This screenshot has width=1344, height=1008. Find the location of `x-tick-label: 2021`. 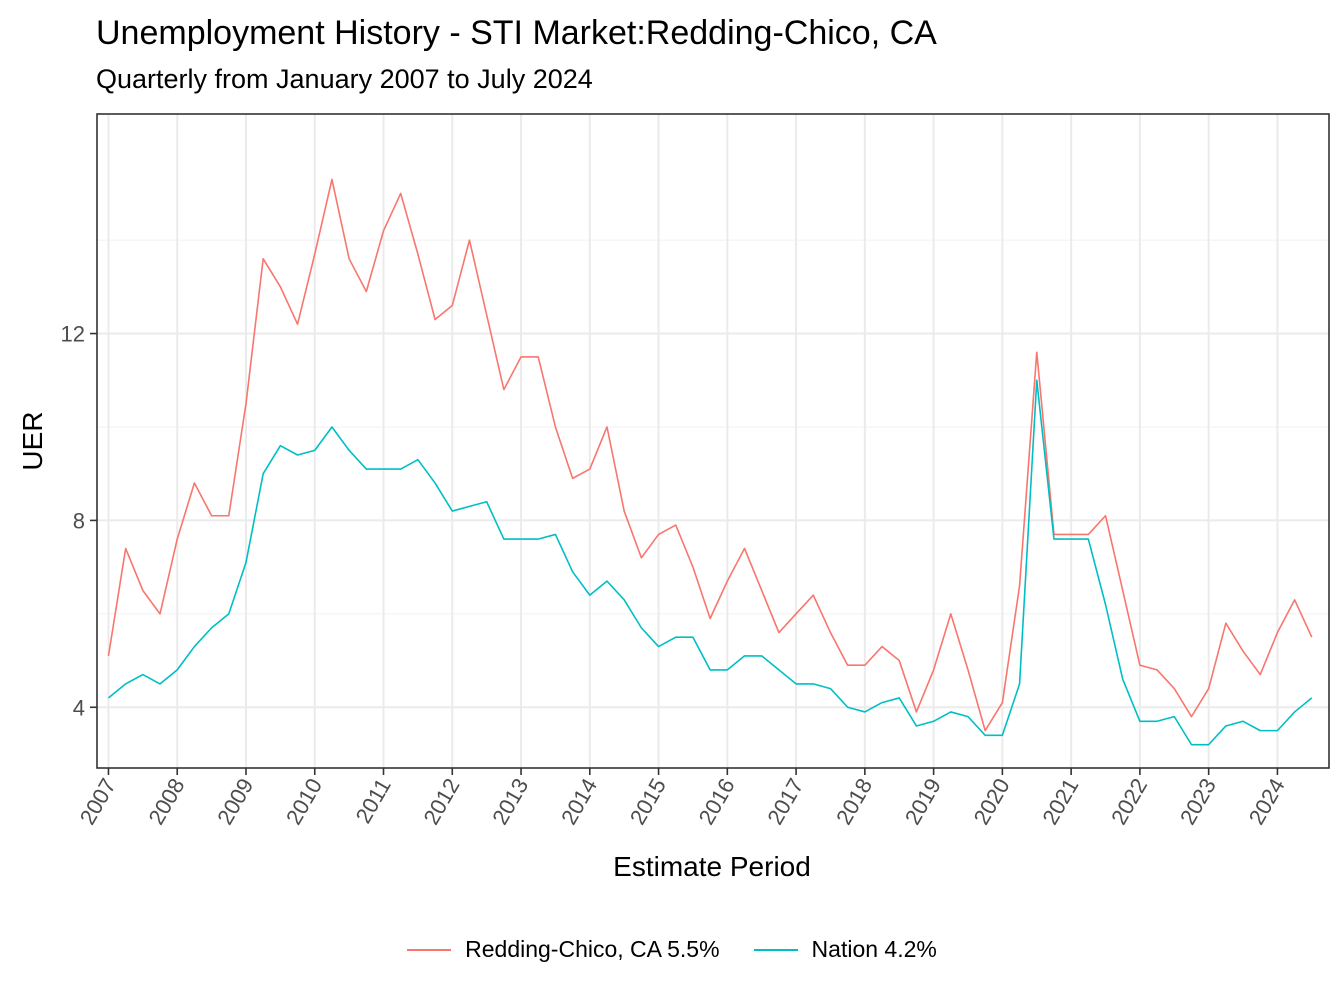

x-tick-label: 2021 is located at coordinates (1060, 801).